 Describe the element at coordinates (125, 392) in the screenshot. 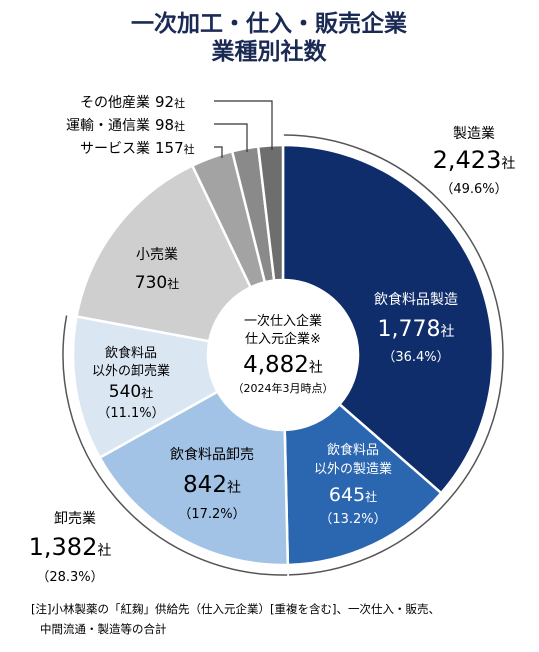

I see `other-wholesale-count: 540` at that location.